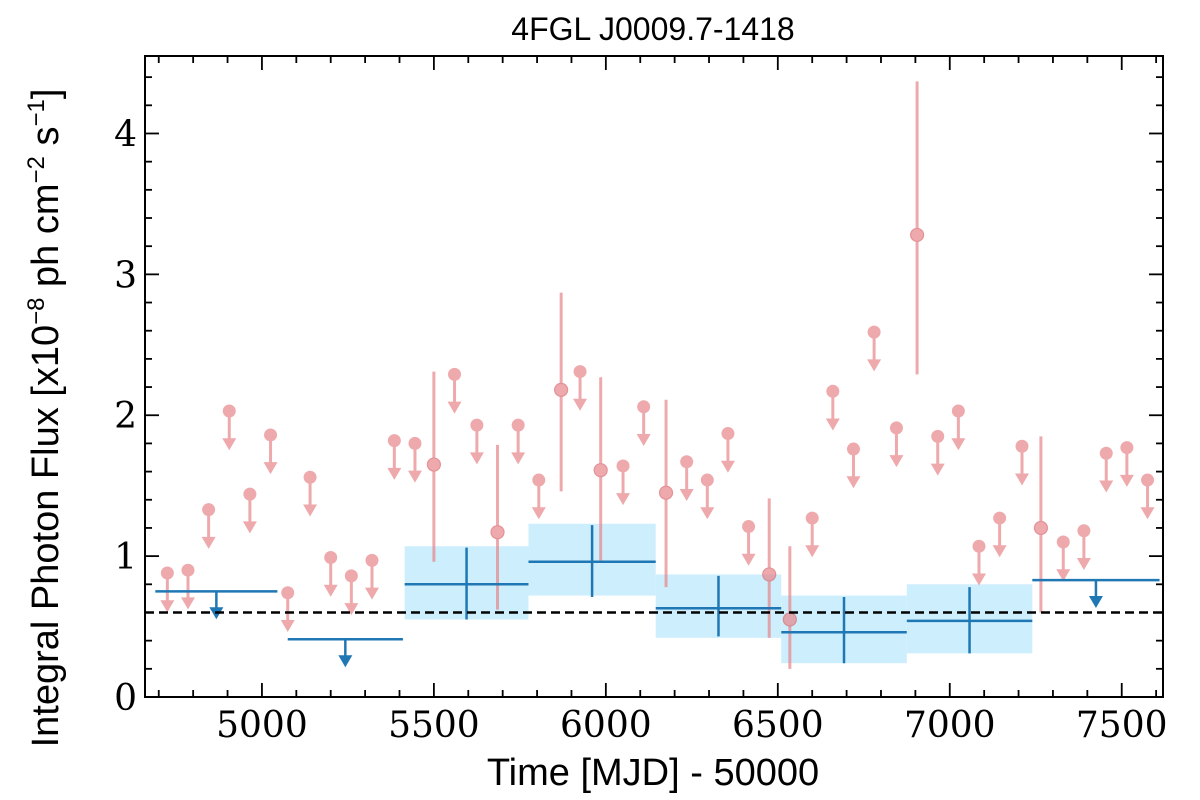 This screenshot has height=800, width=1200. I want to click on x-tick-label: 7000, so click(950, 725).